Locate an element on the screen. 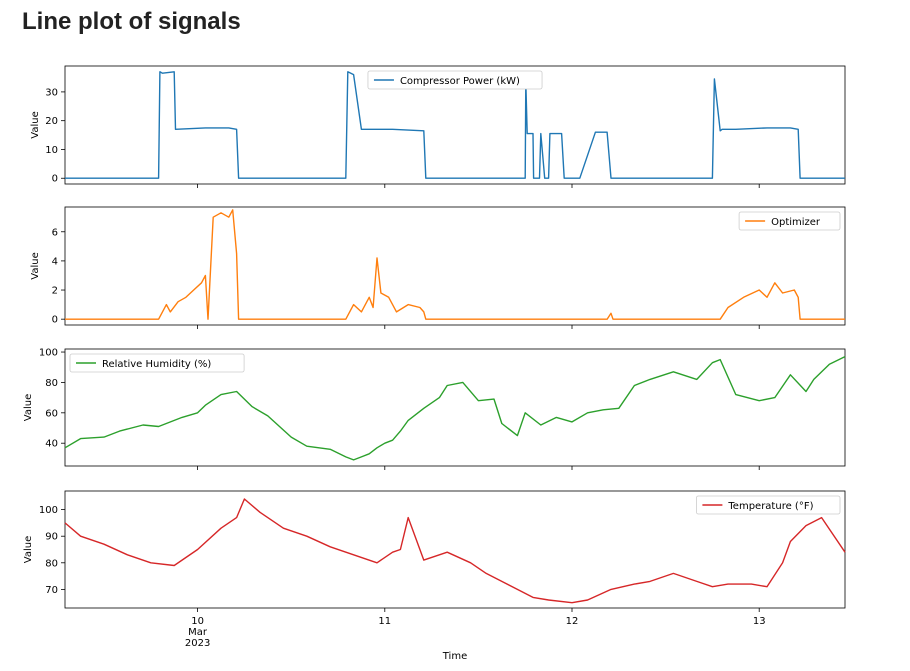  y-tick-label: 40 is located at coordinates (51, 444).